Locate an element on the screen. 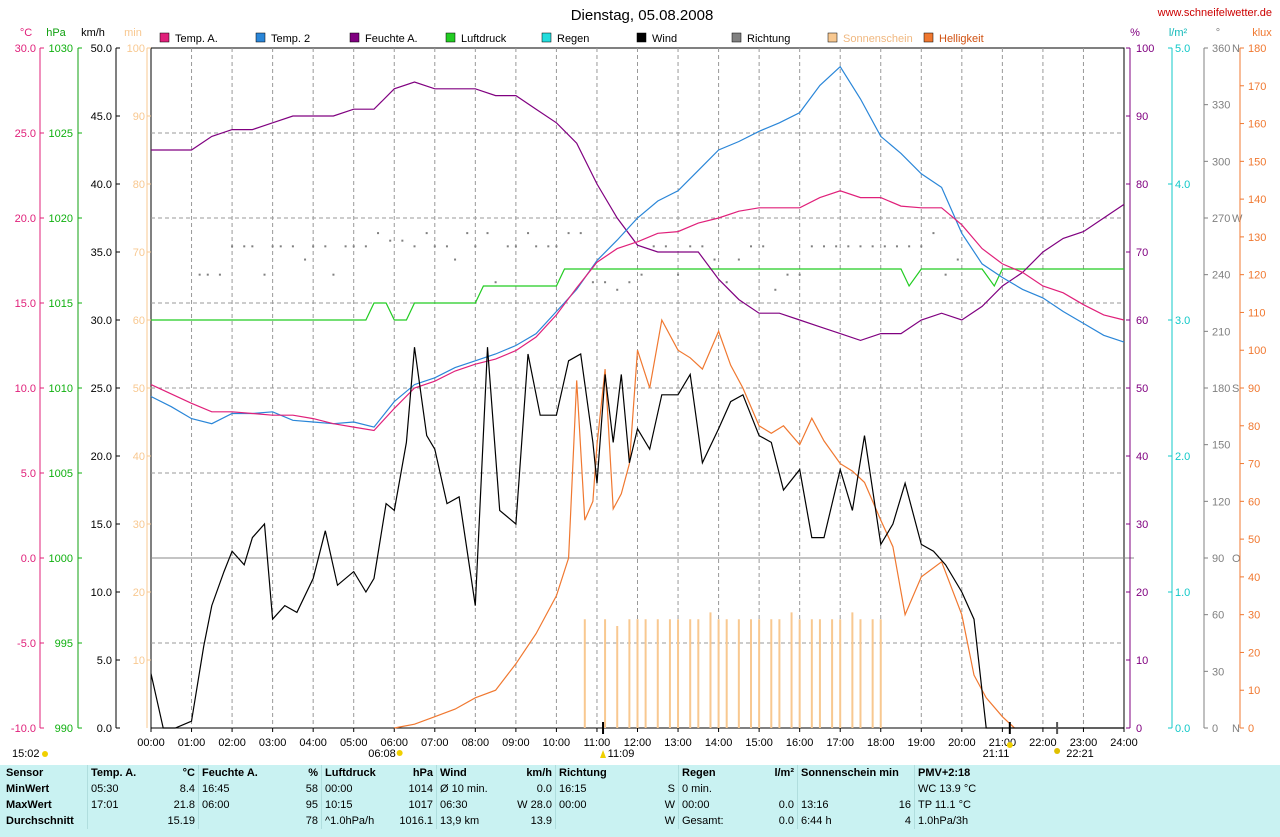 This screenshot has width=1280, height=837. klux-tick-label: 150 is located at coordinates (1257, 162).